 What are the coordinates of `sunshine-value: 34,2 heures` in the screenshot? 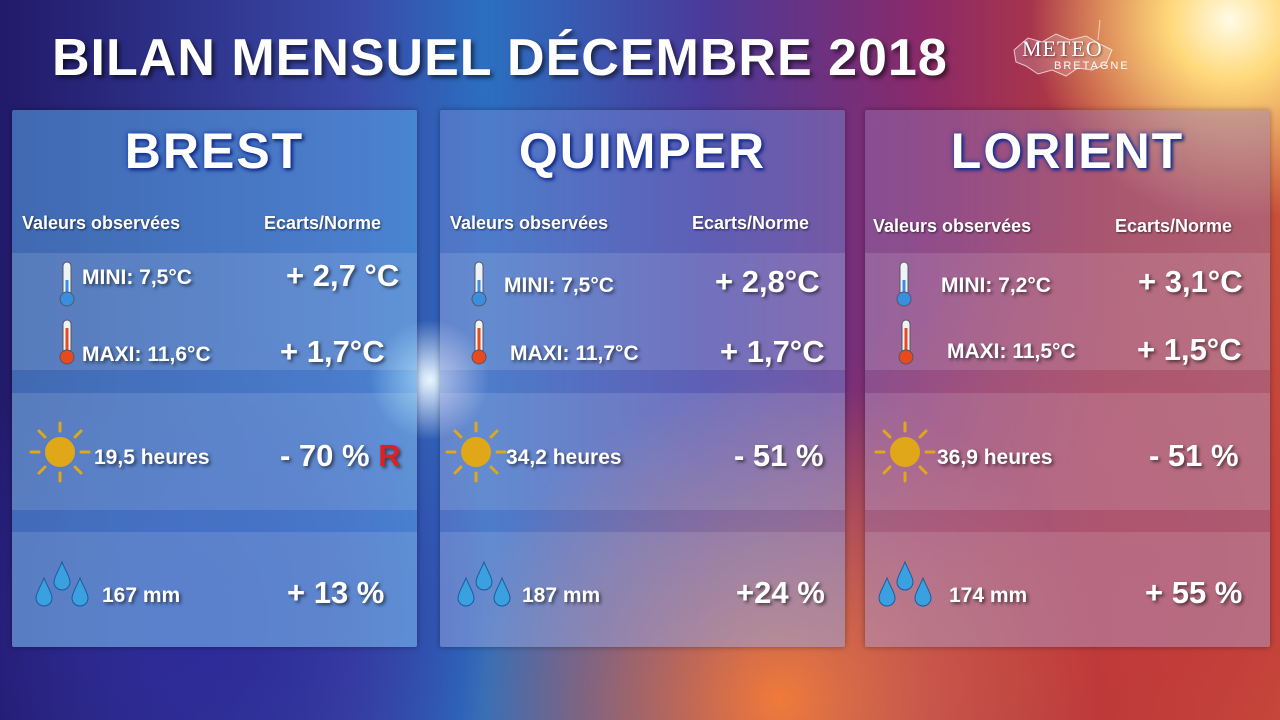 It's located at (564, 457).